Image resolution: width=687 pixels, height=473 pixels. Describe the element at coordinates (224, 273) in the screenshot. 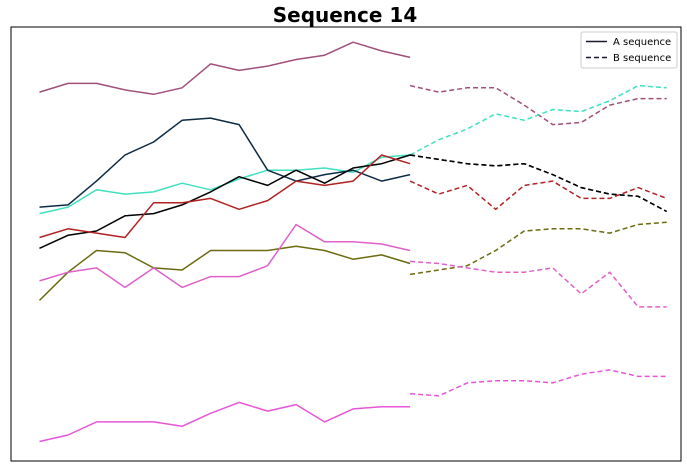

I see `series-6-a-sequence-line` at that location.